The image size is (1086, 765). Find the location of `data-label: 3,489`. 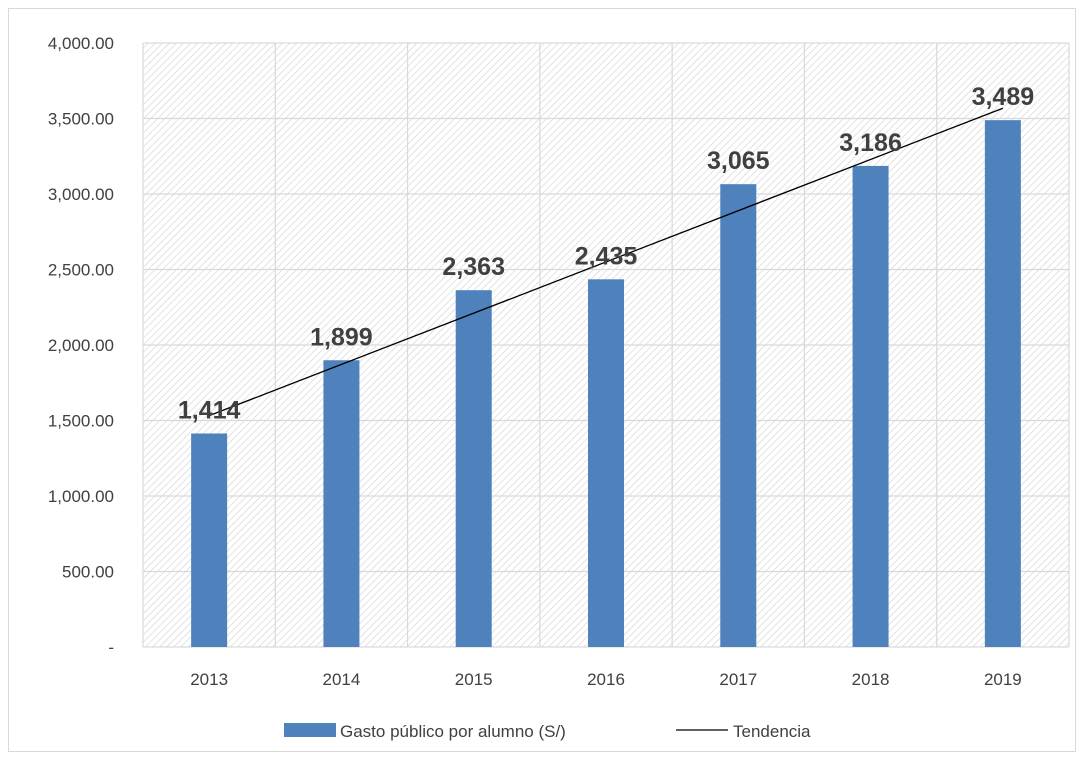

data-label: 3,489 is located at coordinates (1003, 97).